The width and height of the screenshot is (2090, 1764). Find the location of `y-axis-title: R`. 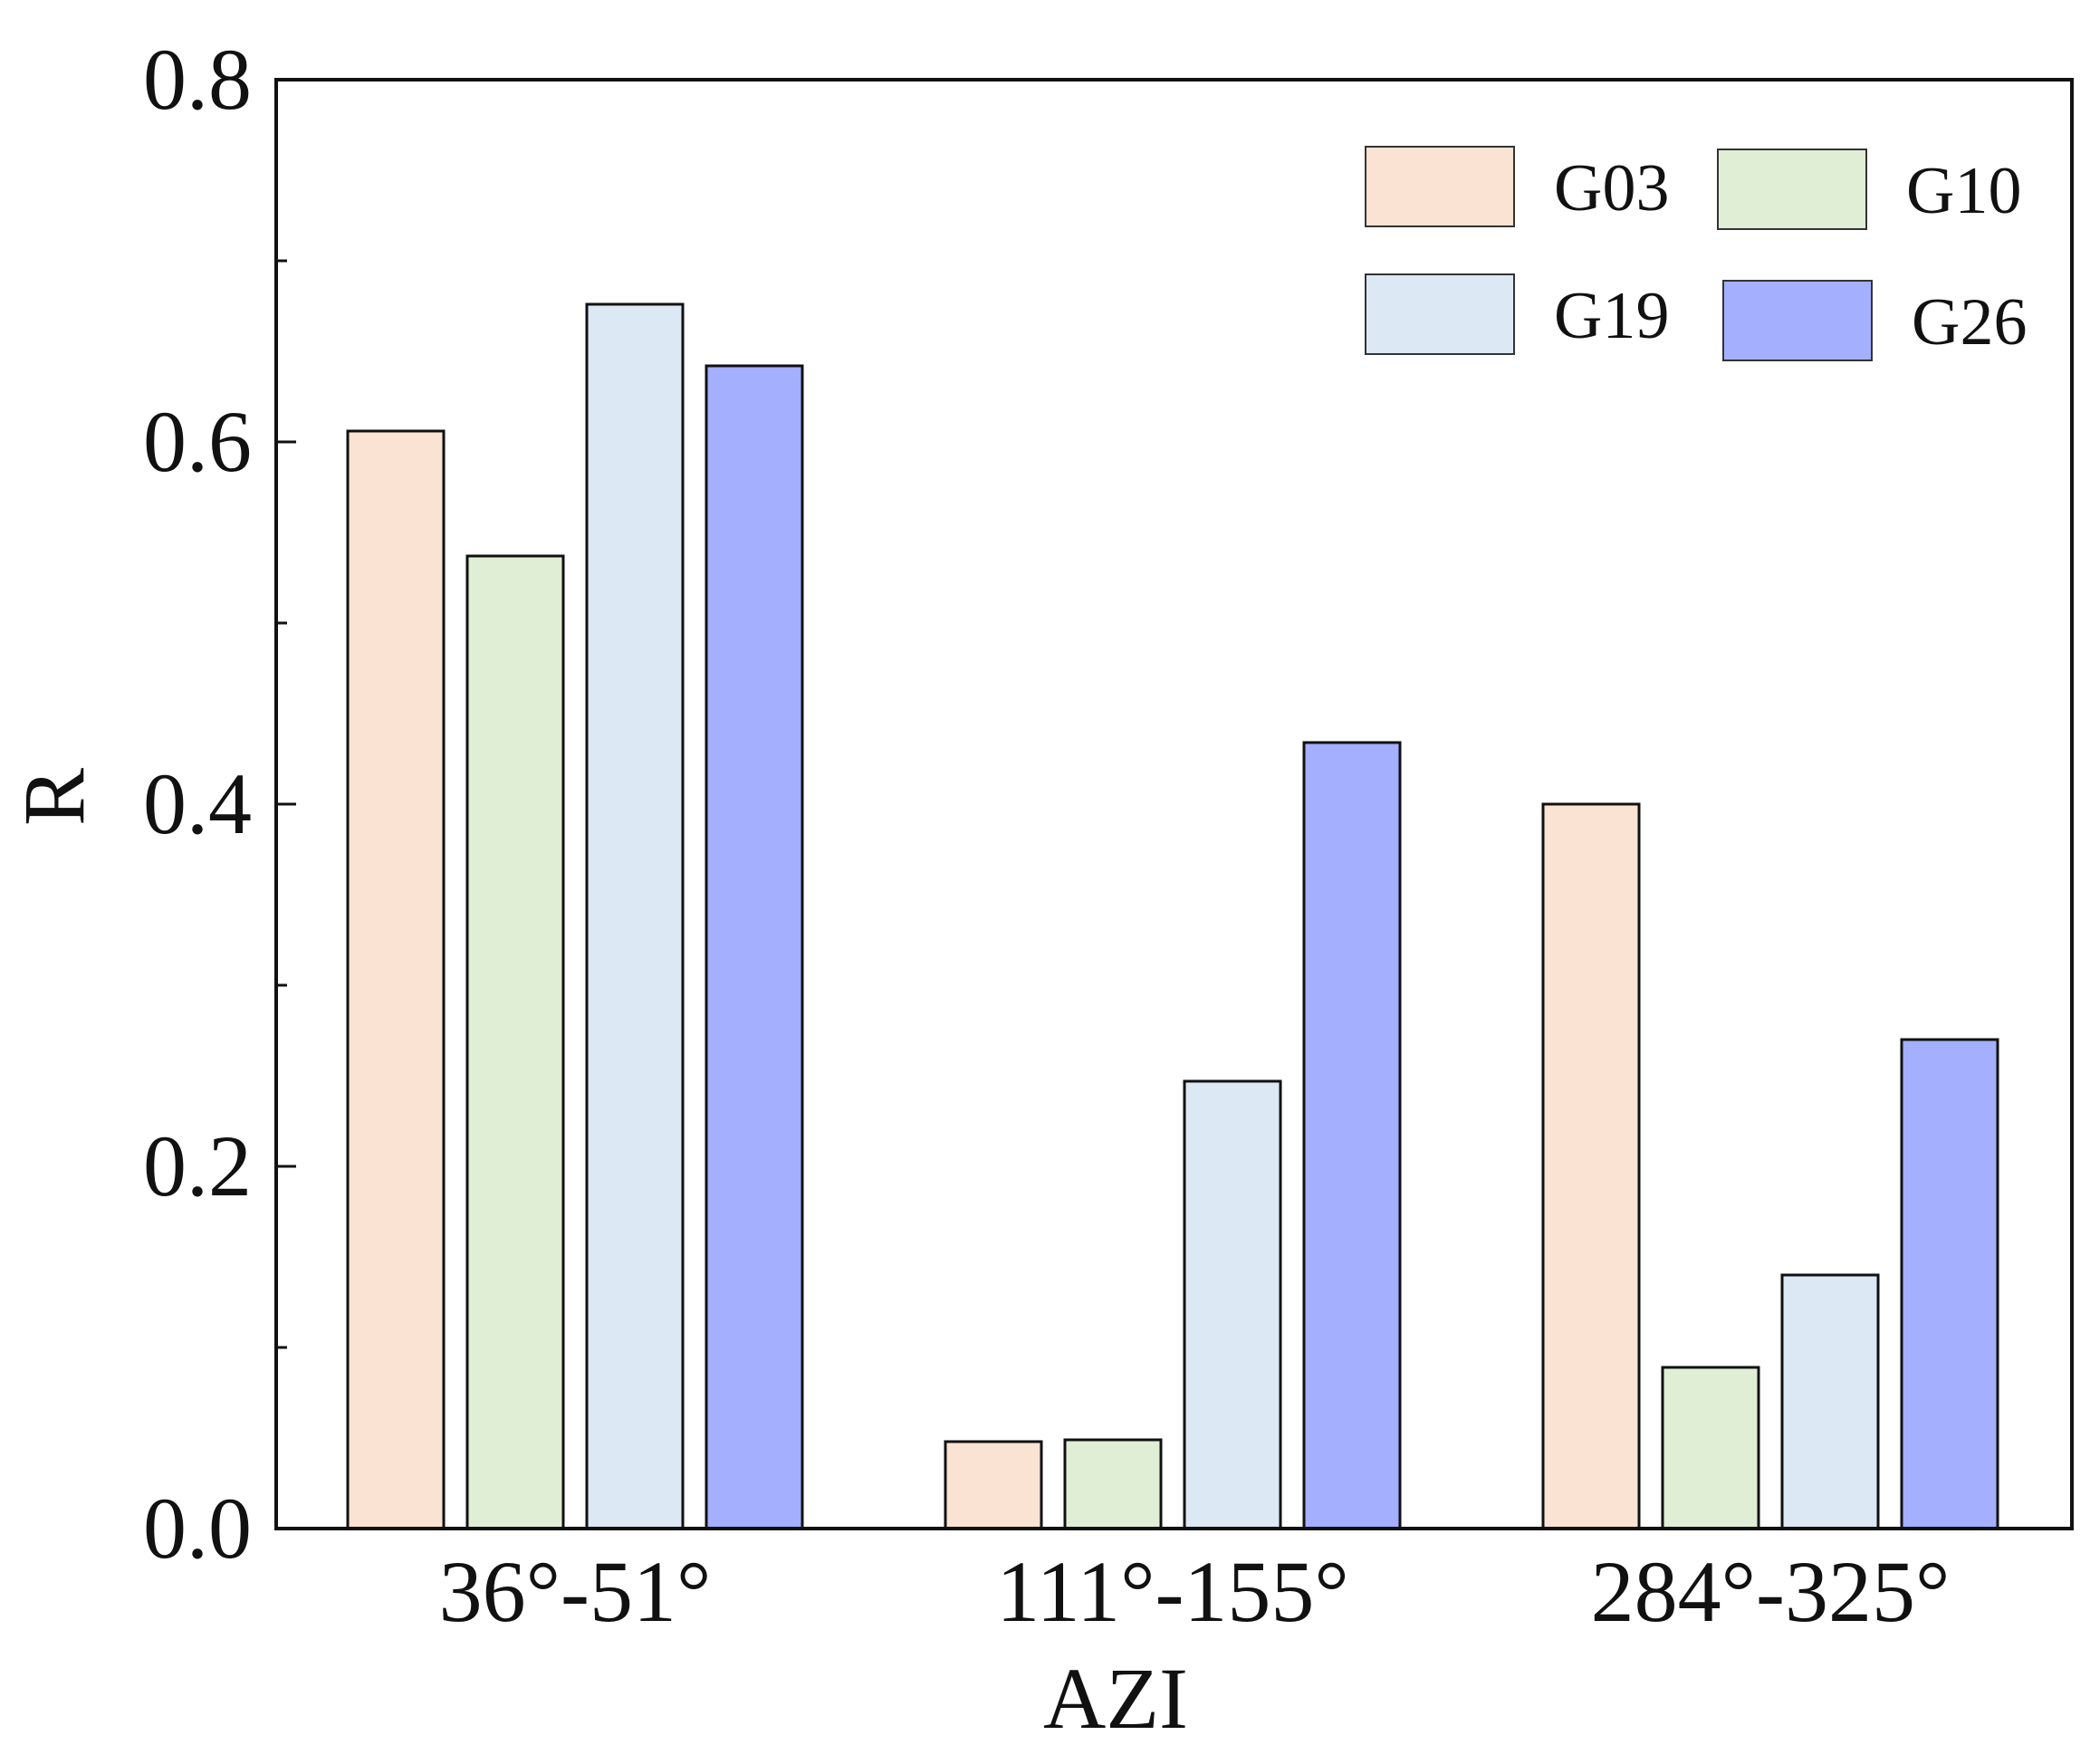

y-axis-title: R is located at coordinates (53, 797).